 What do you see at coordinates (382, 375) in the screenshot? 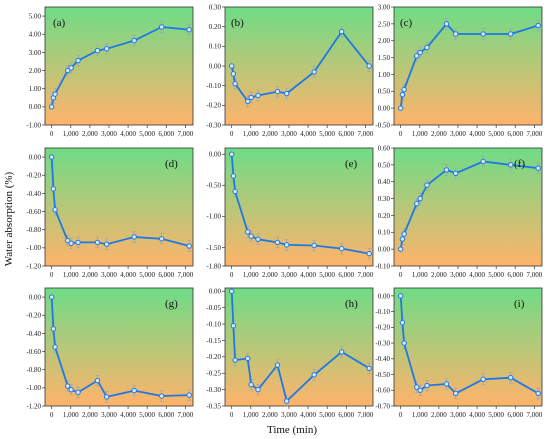
I see `y-tick-label: -0.50` at bounding box center [382, 375].